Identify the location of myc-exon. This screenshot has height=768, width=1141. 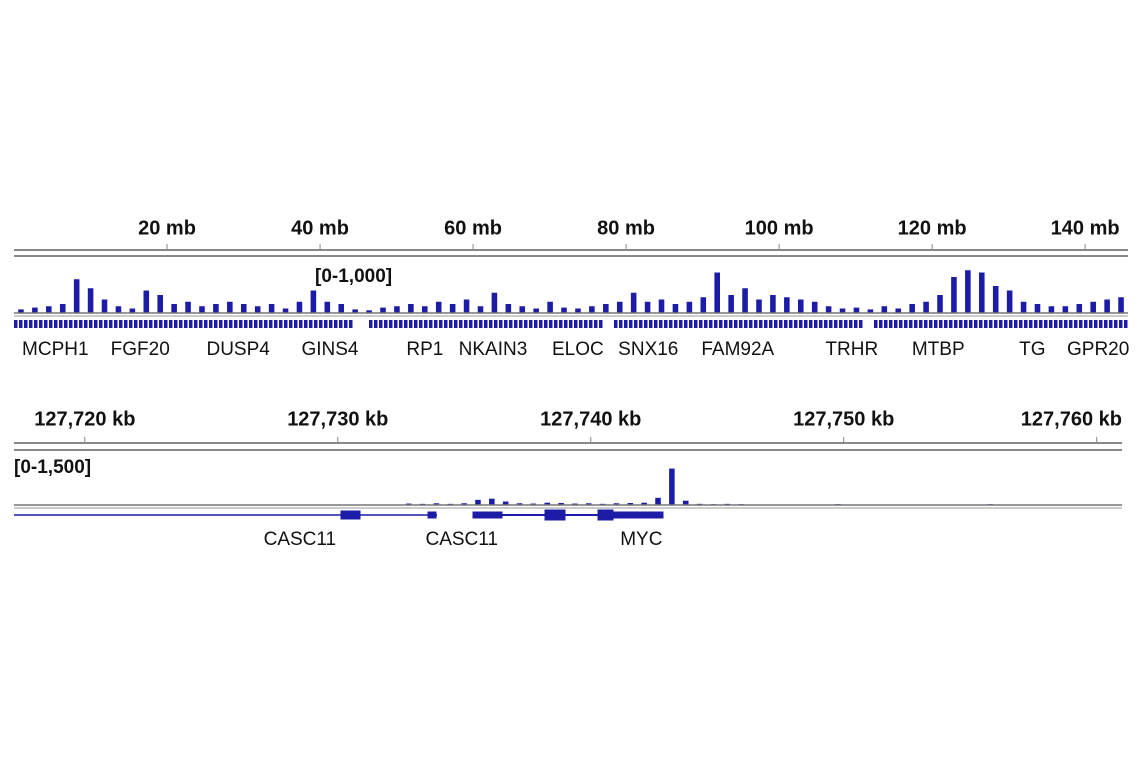
(605, 515).